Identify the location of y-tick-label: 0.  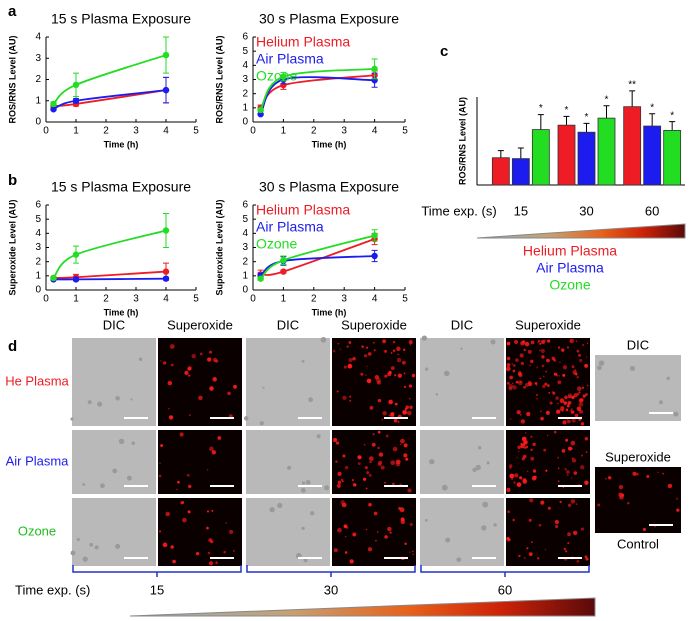
(245, 122).